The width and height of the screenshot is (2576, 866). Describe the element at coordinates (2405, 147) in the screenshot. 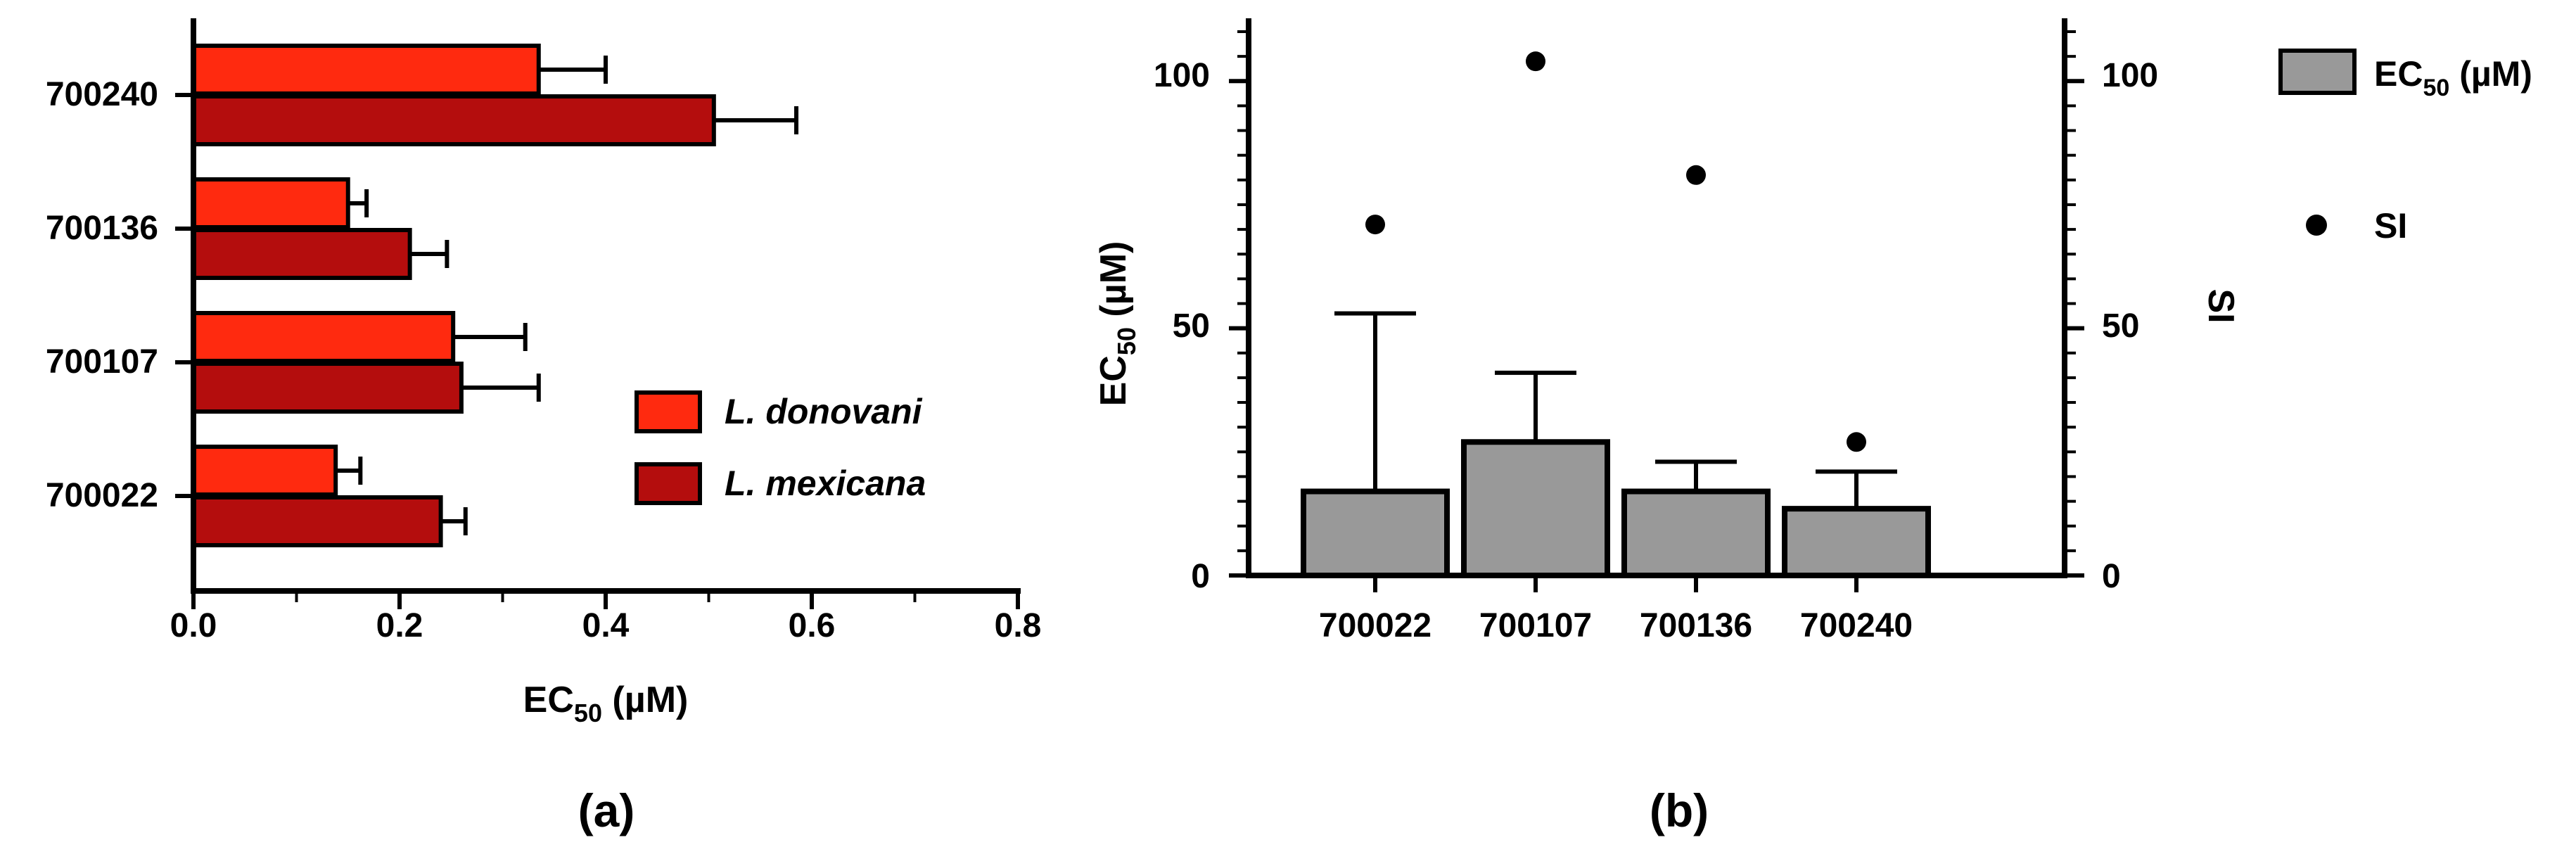

I see `panel-b-legend: EC50 (µM) SI` at that location.